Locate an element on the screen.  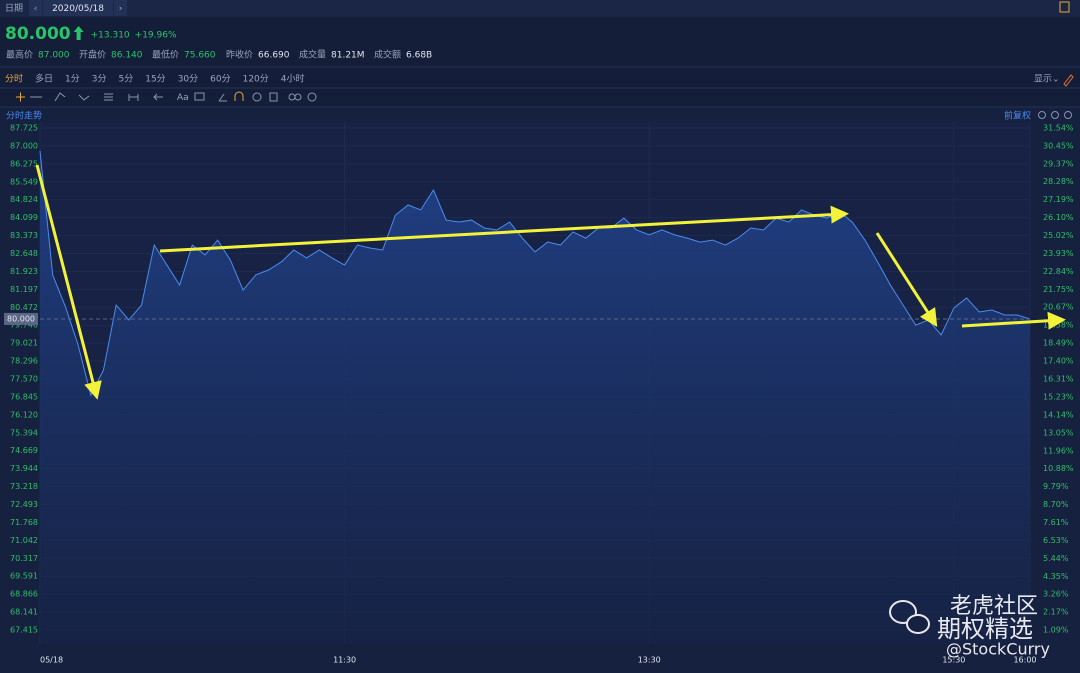
stat-value: 75.660 is located at coordinates (200, 56).